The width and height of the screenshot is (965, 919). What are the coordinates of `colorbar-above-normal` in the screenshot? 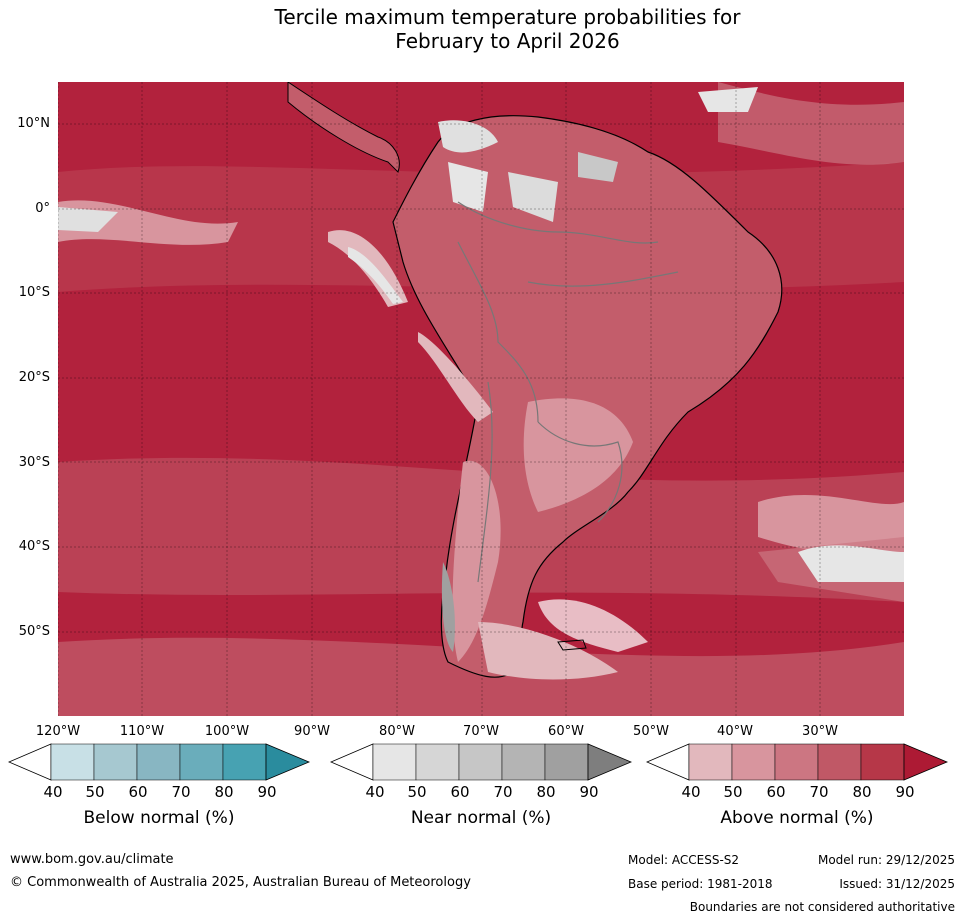 It's located at (797, 762).